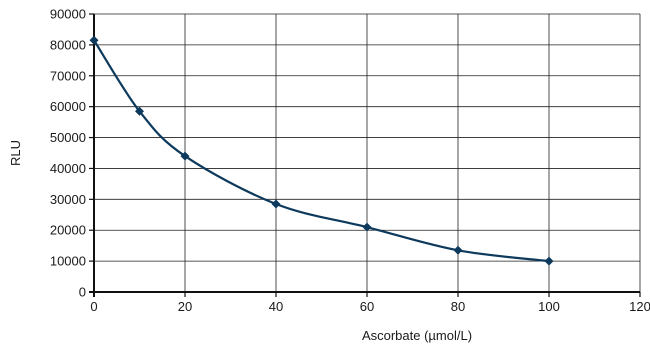 The height and width of the screenshot is (346, 650). I want to click on y-tick-label: 40000, so click(68, 168).